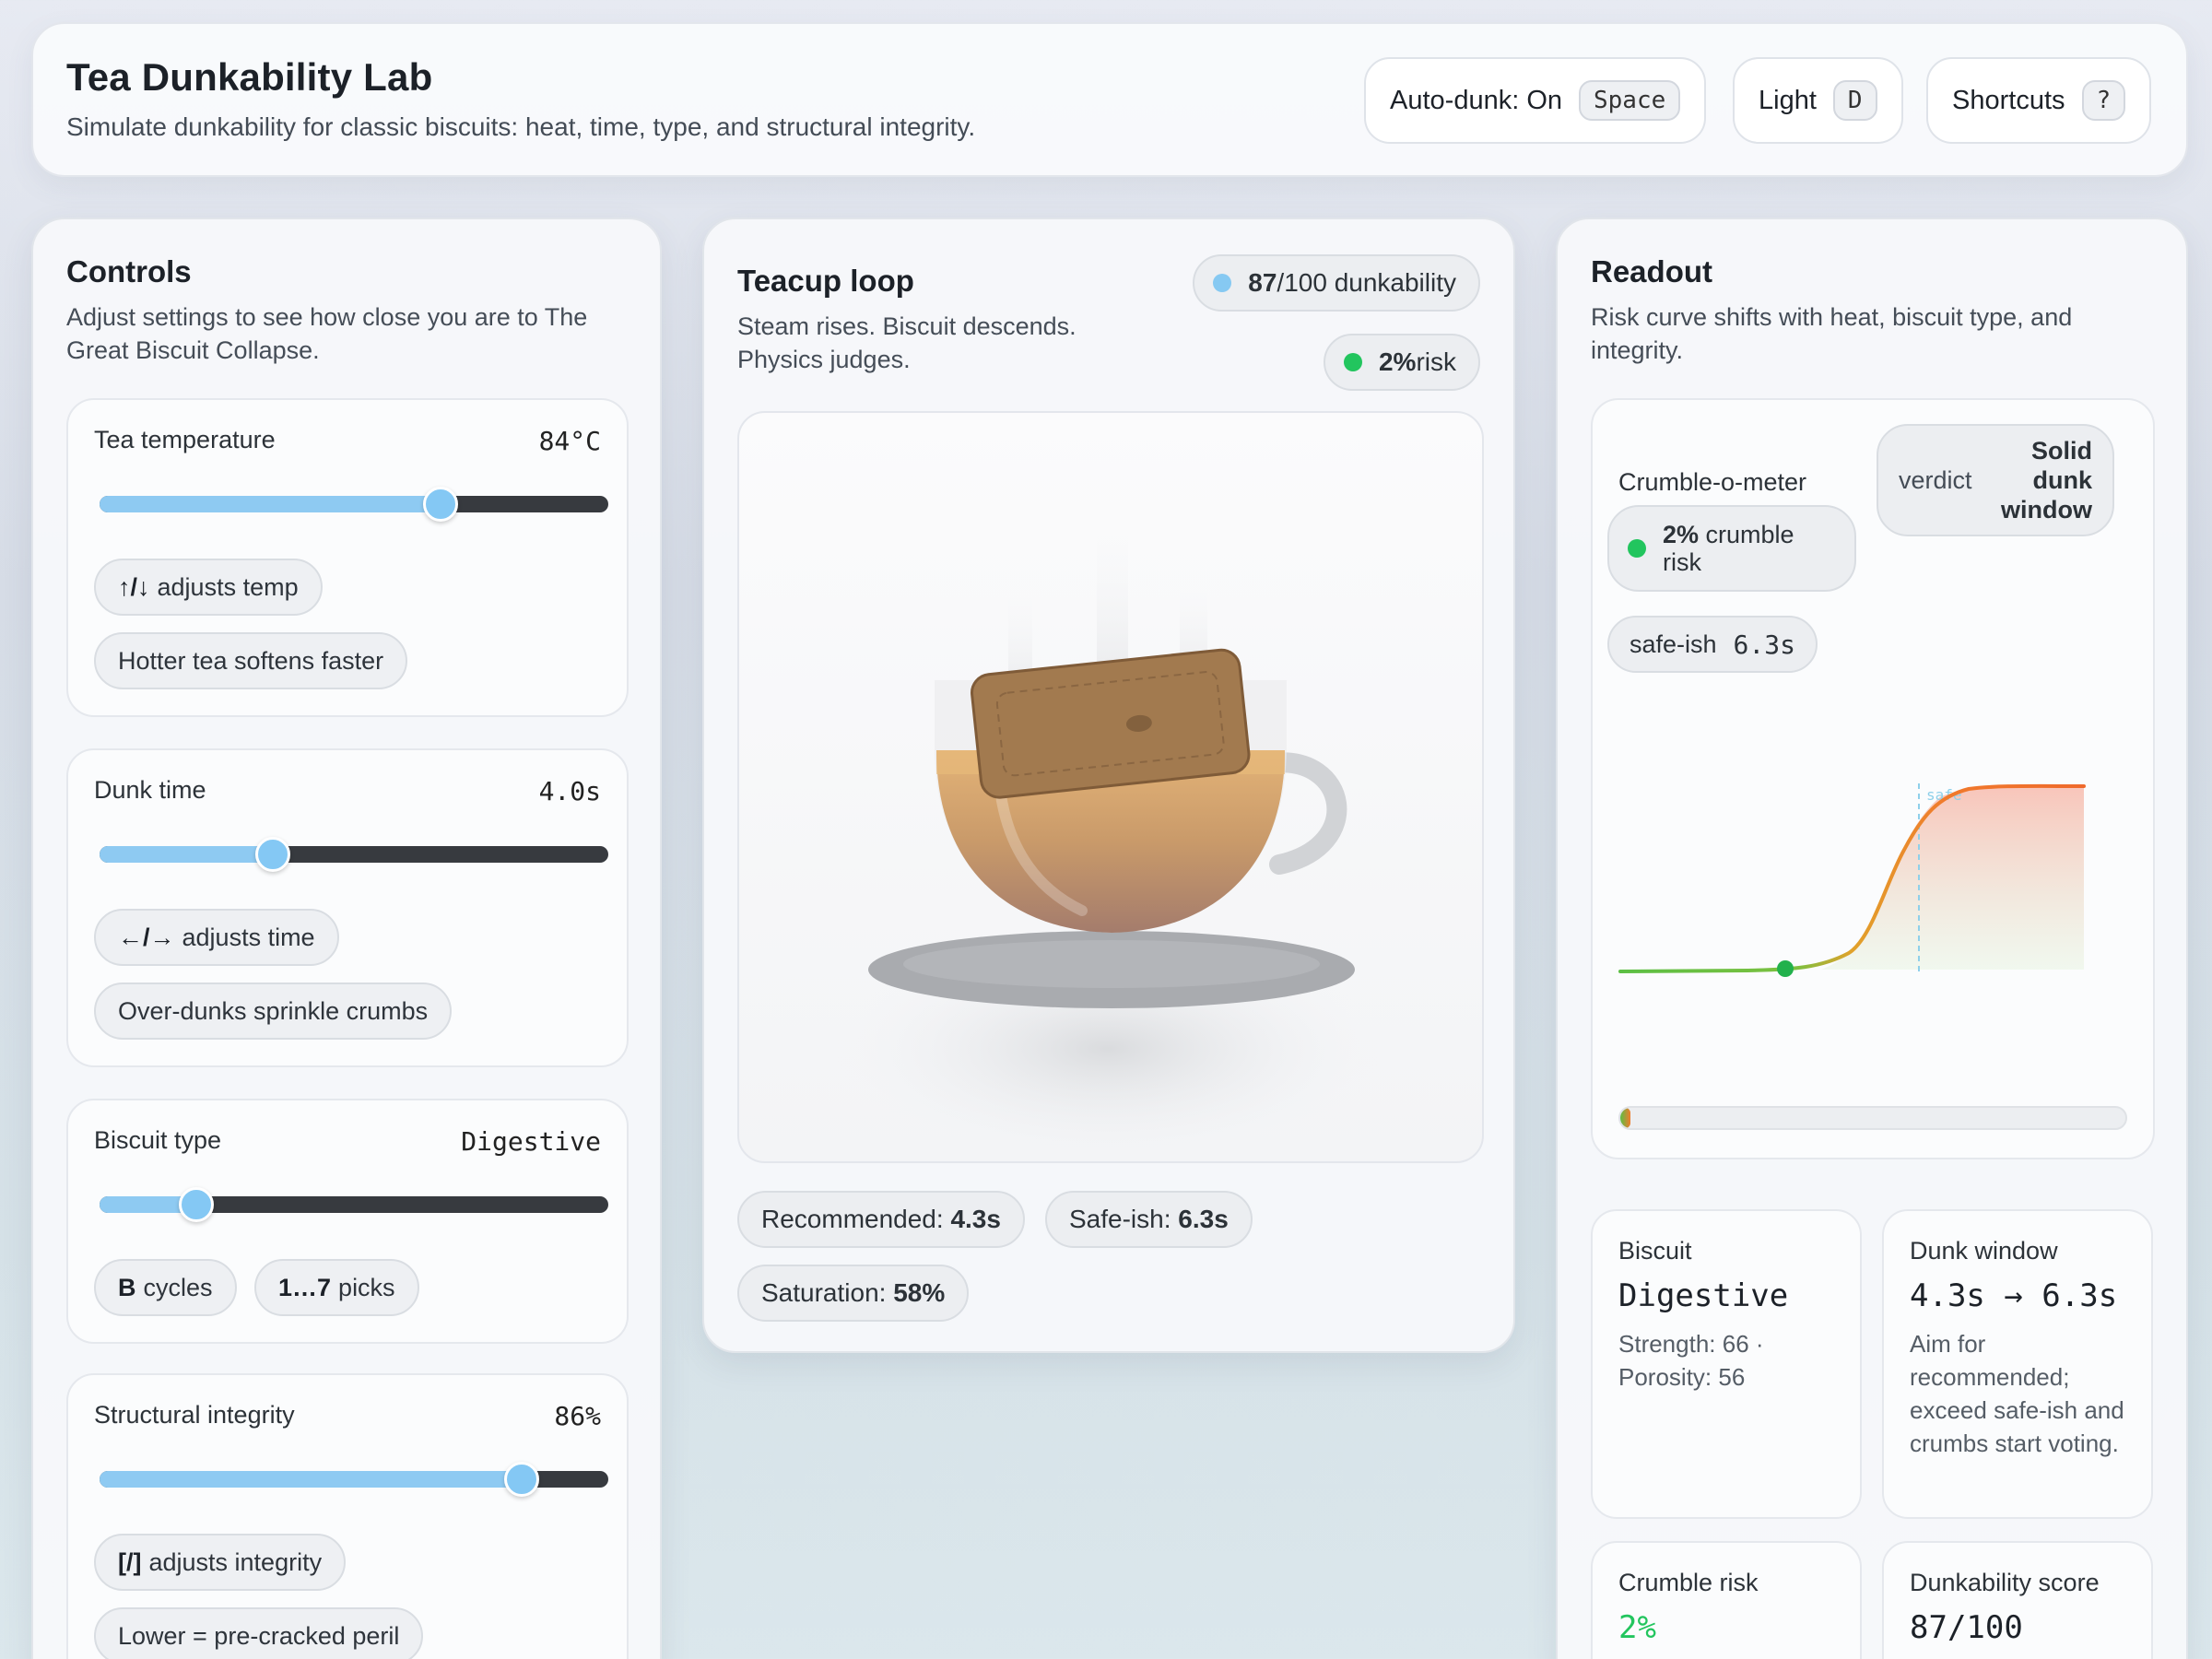 The image size is (2212, 1659). What do you see at coordinates (259, 1633) in the screenshot?
I see `integrity-note: Lower = pre-cracked peril` at bounding box center [259, 1633].